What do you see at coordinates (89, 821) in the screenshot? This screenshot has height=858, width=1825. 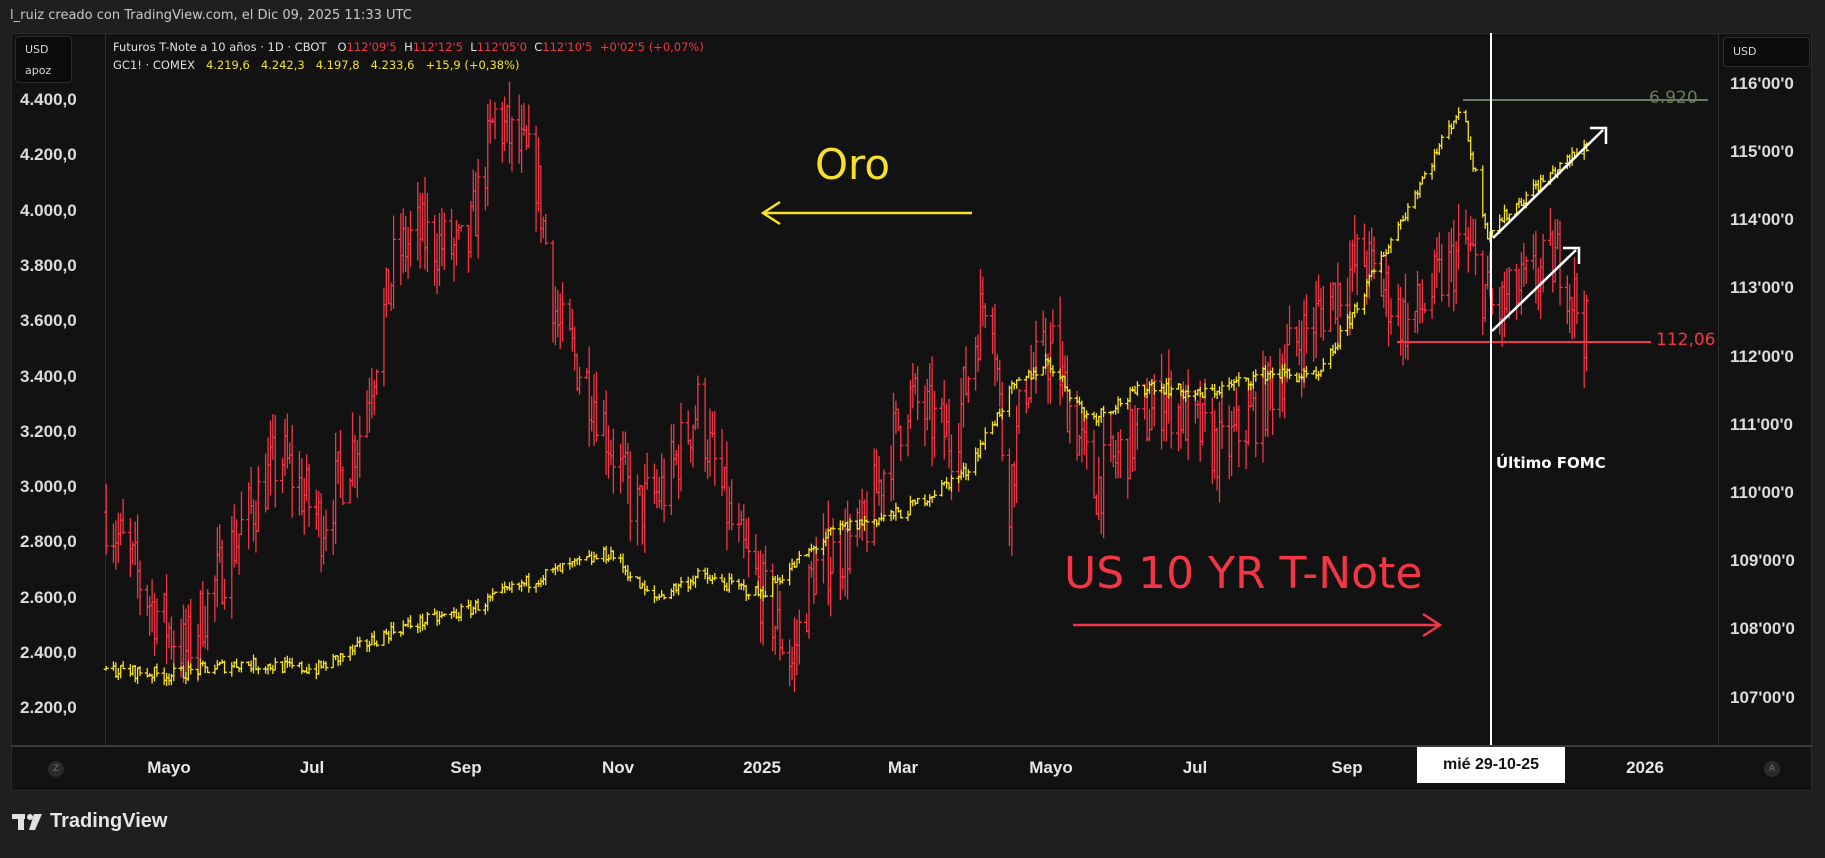 I see `tradingview-logo: TradingView` at bounding box center [89, 821].